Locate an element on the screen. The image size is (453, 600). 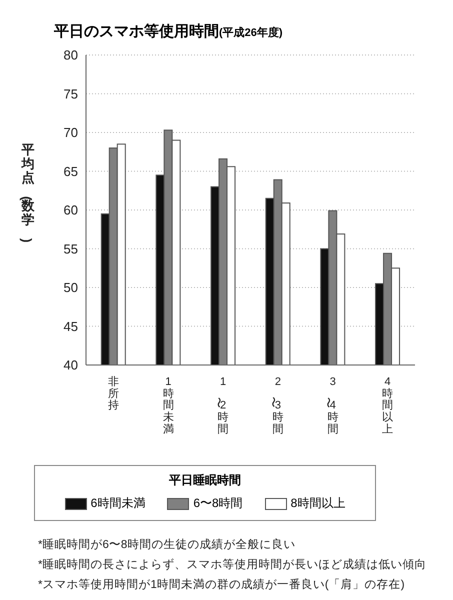
x-tick-label: 非所持 is located at coordinates (113, 393).